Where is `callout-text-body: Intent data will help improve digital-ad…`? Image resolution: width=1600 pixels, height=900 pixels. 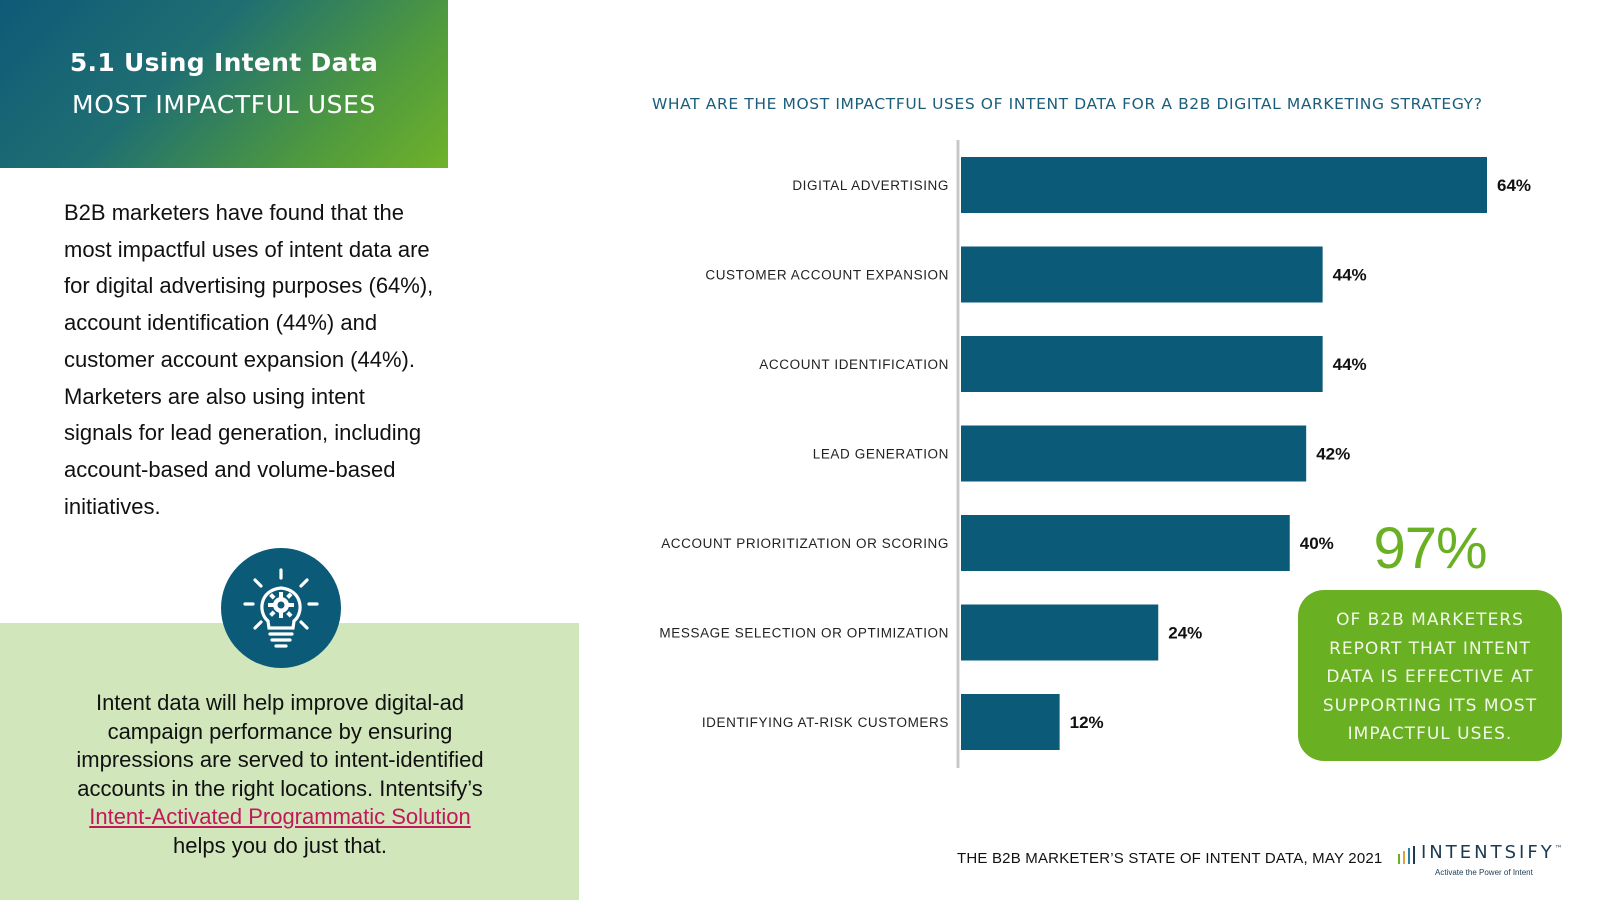
callout-text-body: Intent data will help improve digital-ad… is located at coordinates (280, 745).